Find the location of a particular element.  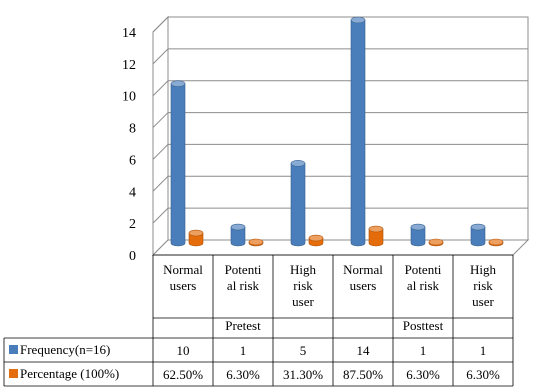

table-cell: 62.50% is located at coordinates (183, 374).